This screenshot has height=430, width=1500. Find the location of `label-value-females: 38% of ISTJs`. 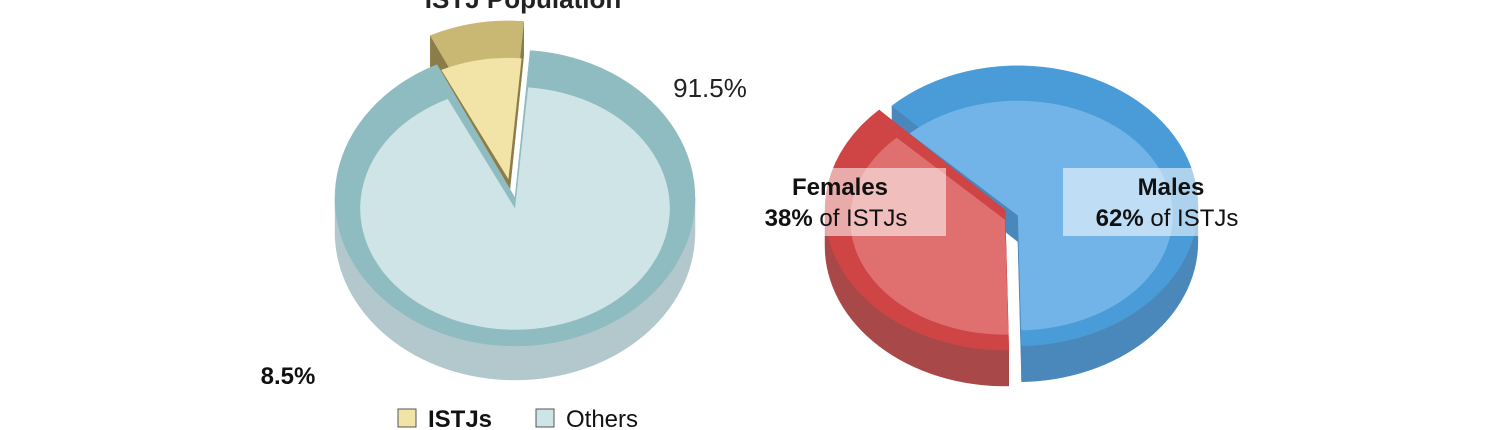

label-value-females: 38% of ISTJs is located at coordinates (836, 218).